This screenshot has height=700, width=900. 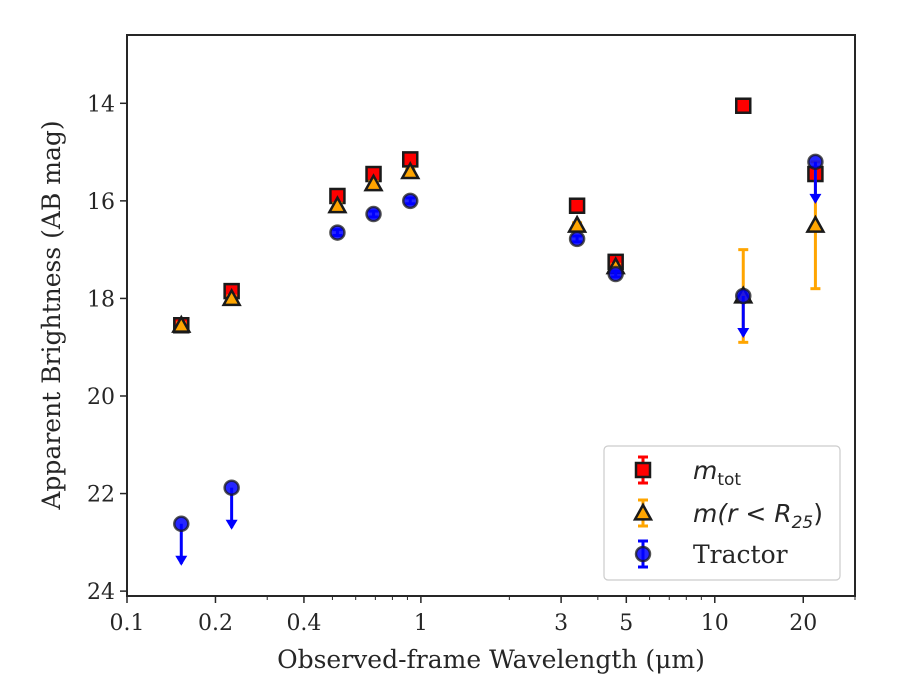 I want to click on legend-marker-square, so click(x=643, y=470).